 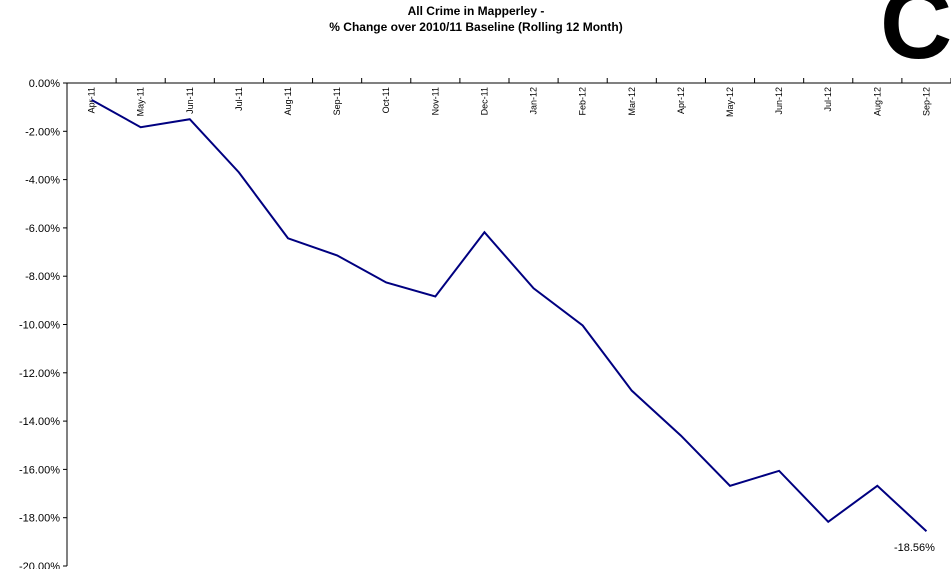 I want to click on y-tick-label: -16.00%, so click(x=39, y=470).